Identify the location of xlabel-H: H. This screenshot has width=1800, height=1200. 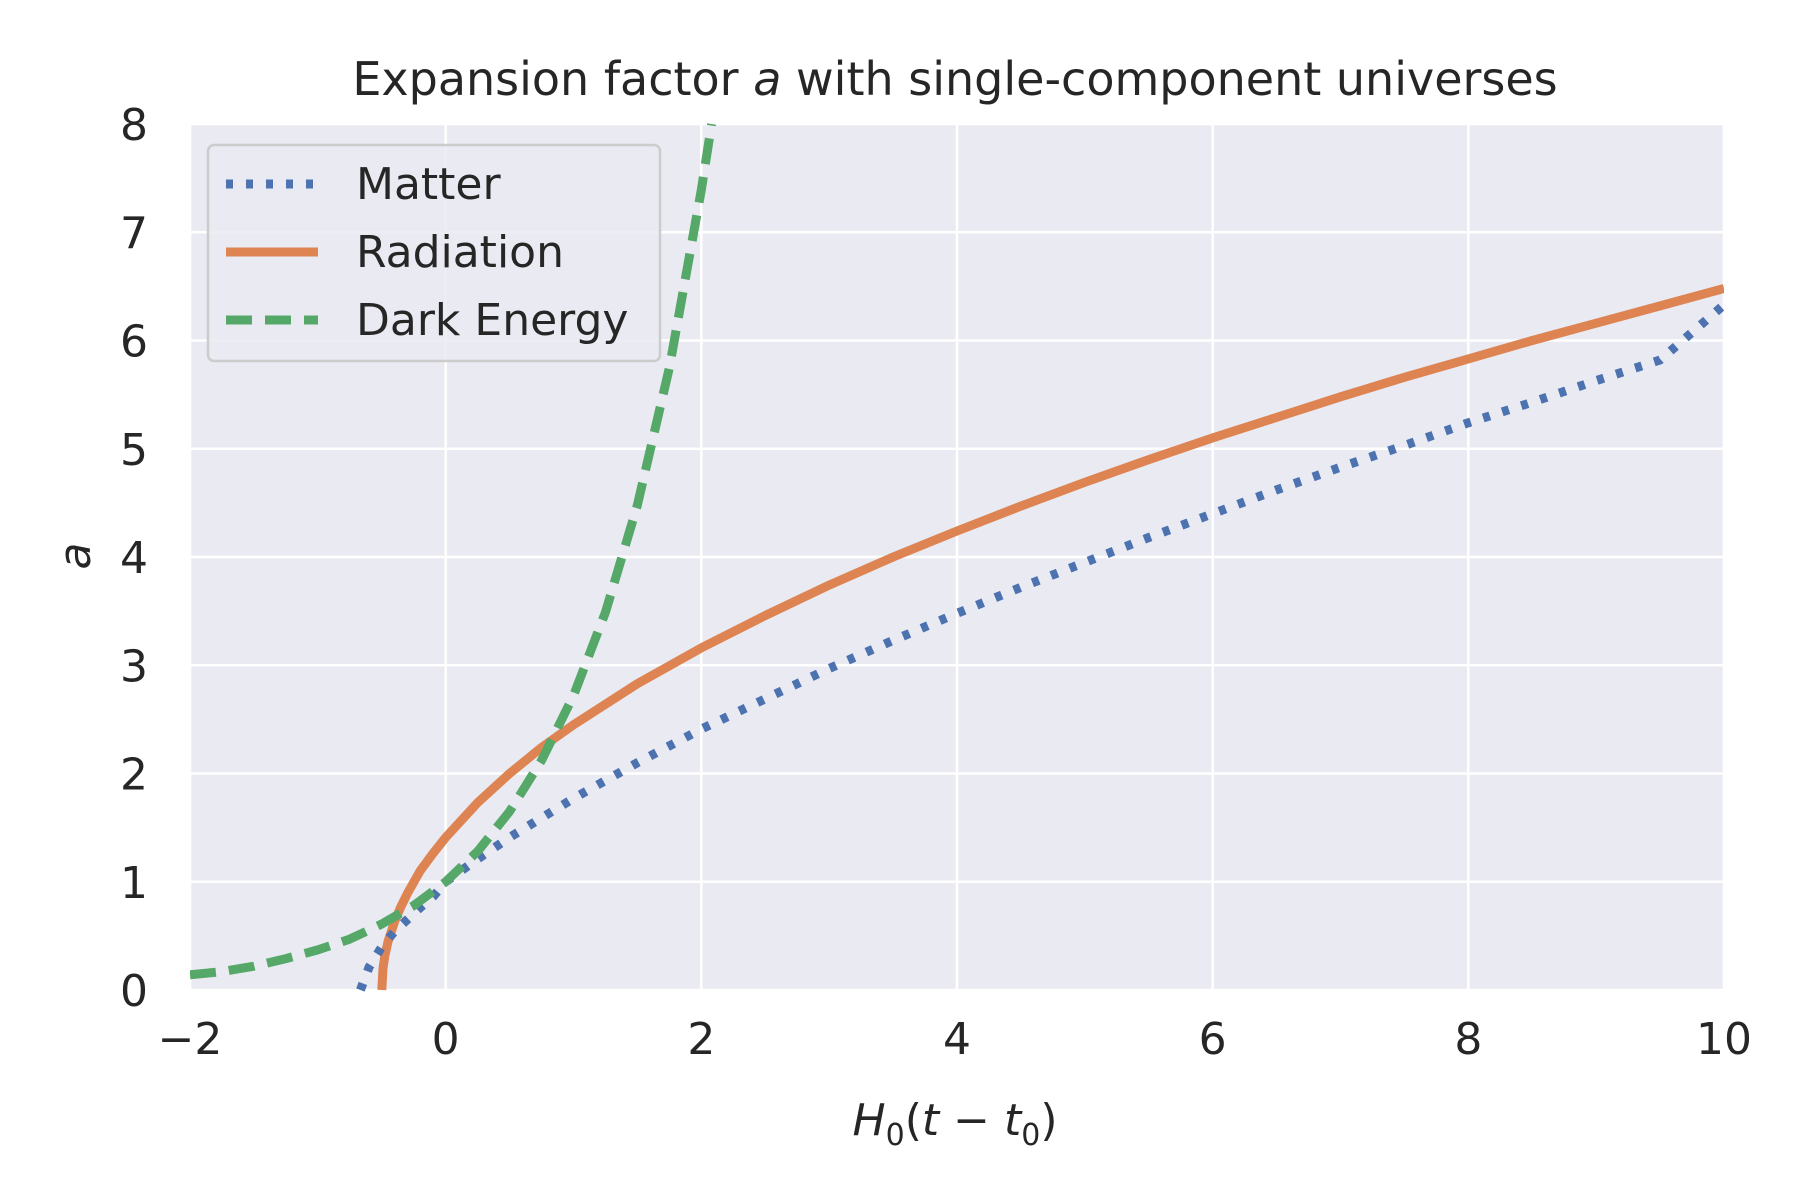
(869, 1120).